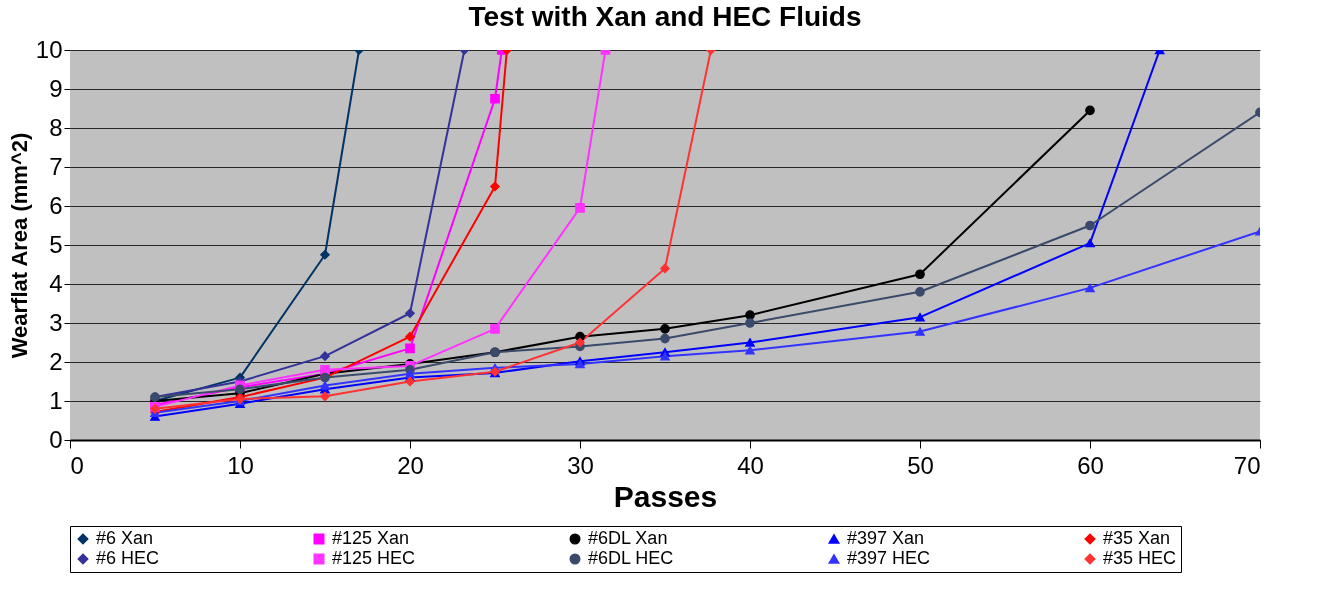 This screenshot has width=1322, height=610. What do you see at coordinates (1137, 538) in the screenshot?
I see `legend-label: #35 Xan` at bounding box center [1137, 538].